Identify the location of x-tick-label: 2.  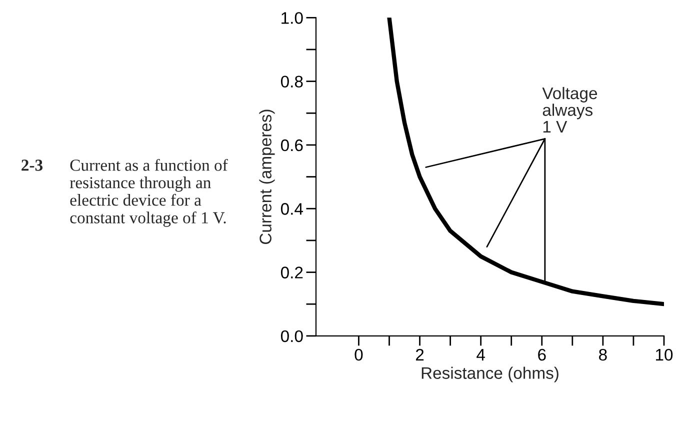
(420, 354).